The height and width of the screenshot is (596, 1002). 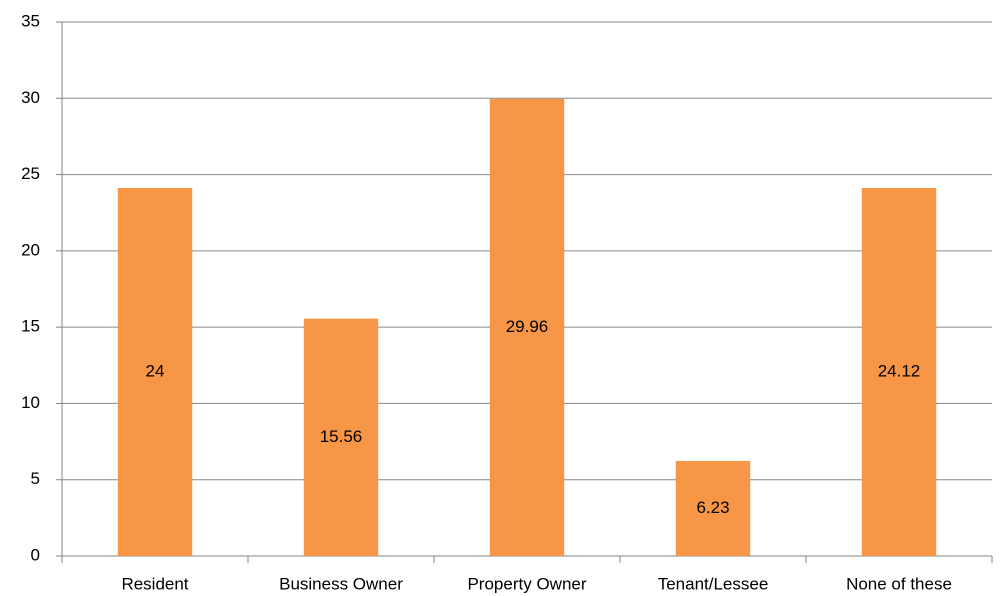 I want to click on x-tick-label: Resident, so click(x=154, y=583).